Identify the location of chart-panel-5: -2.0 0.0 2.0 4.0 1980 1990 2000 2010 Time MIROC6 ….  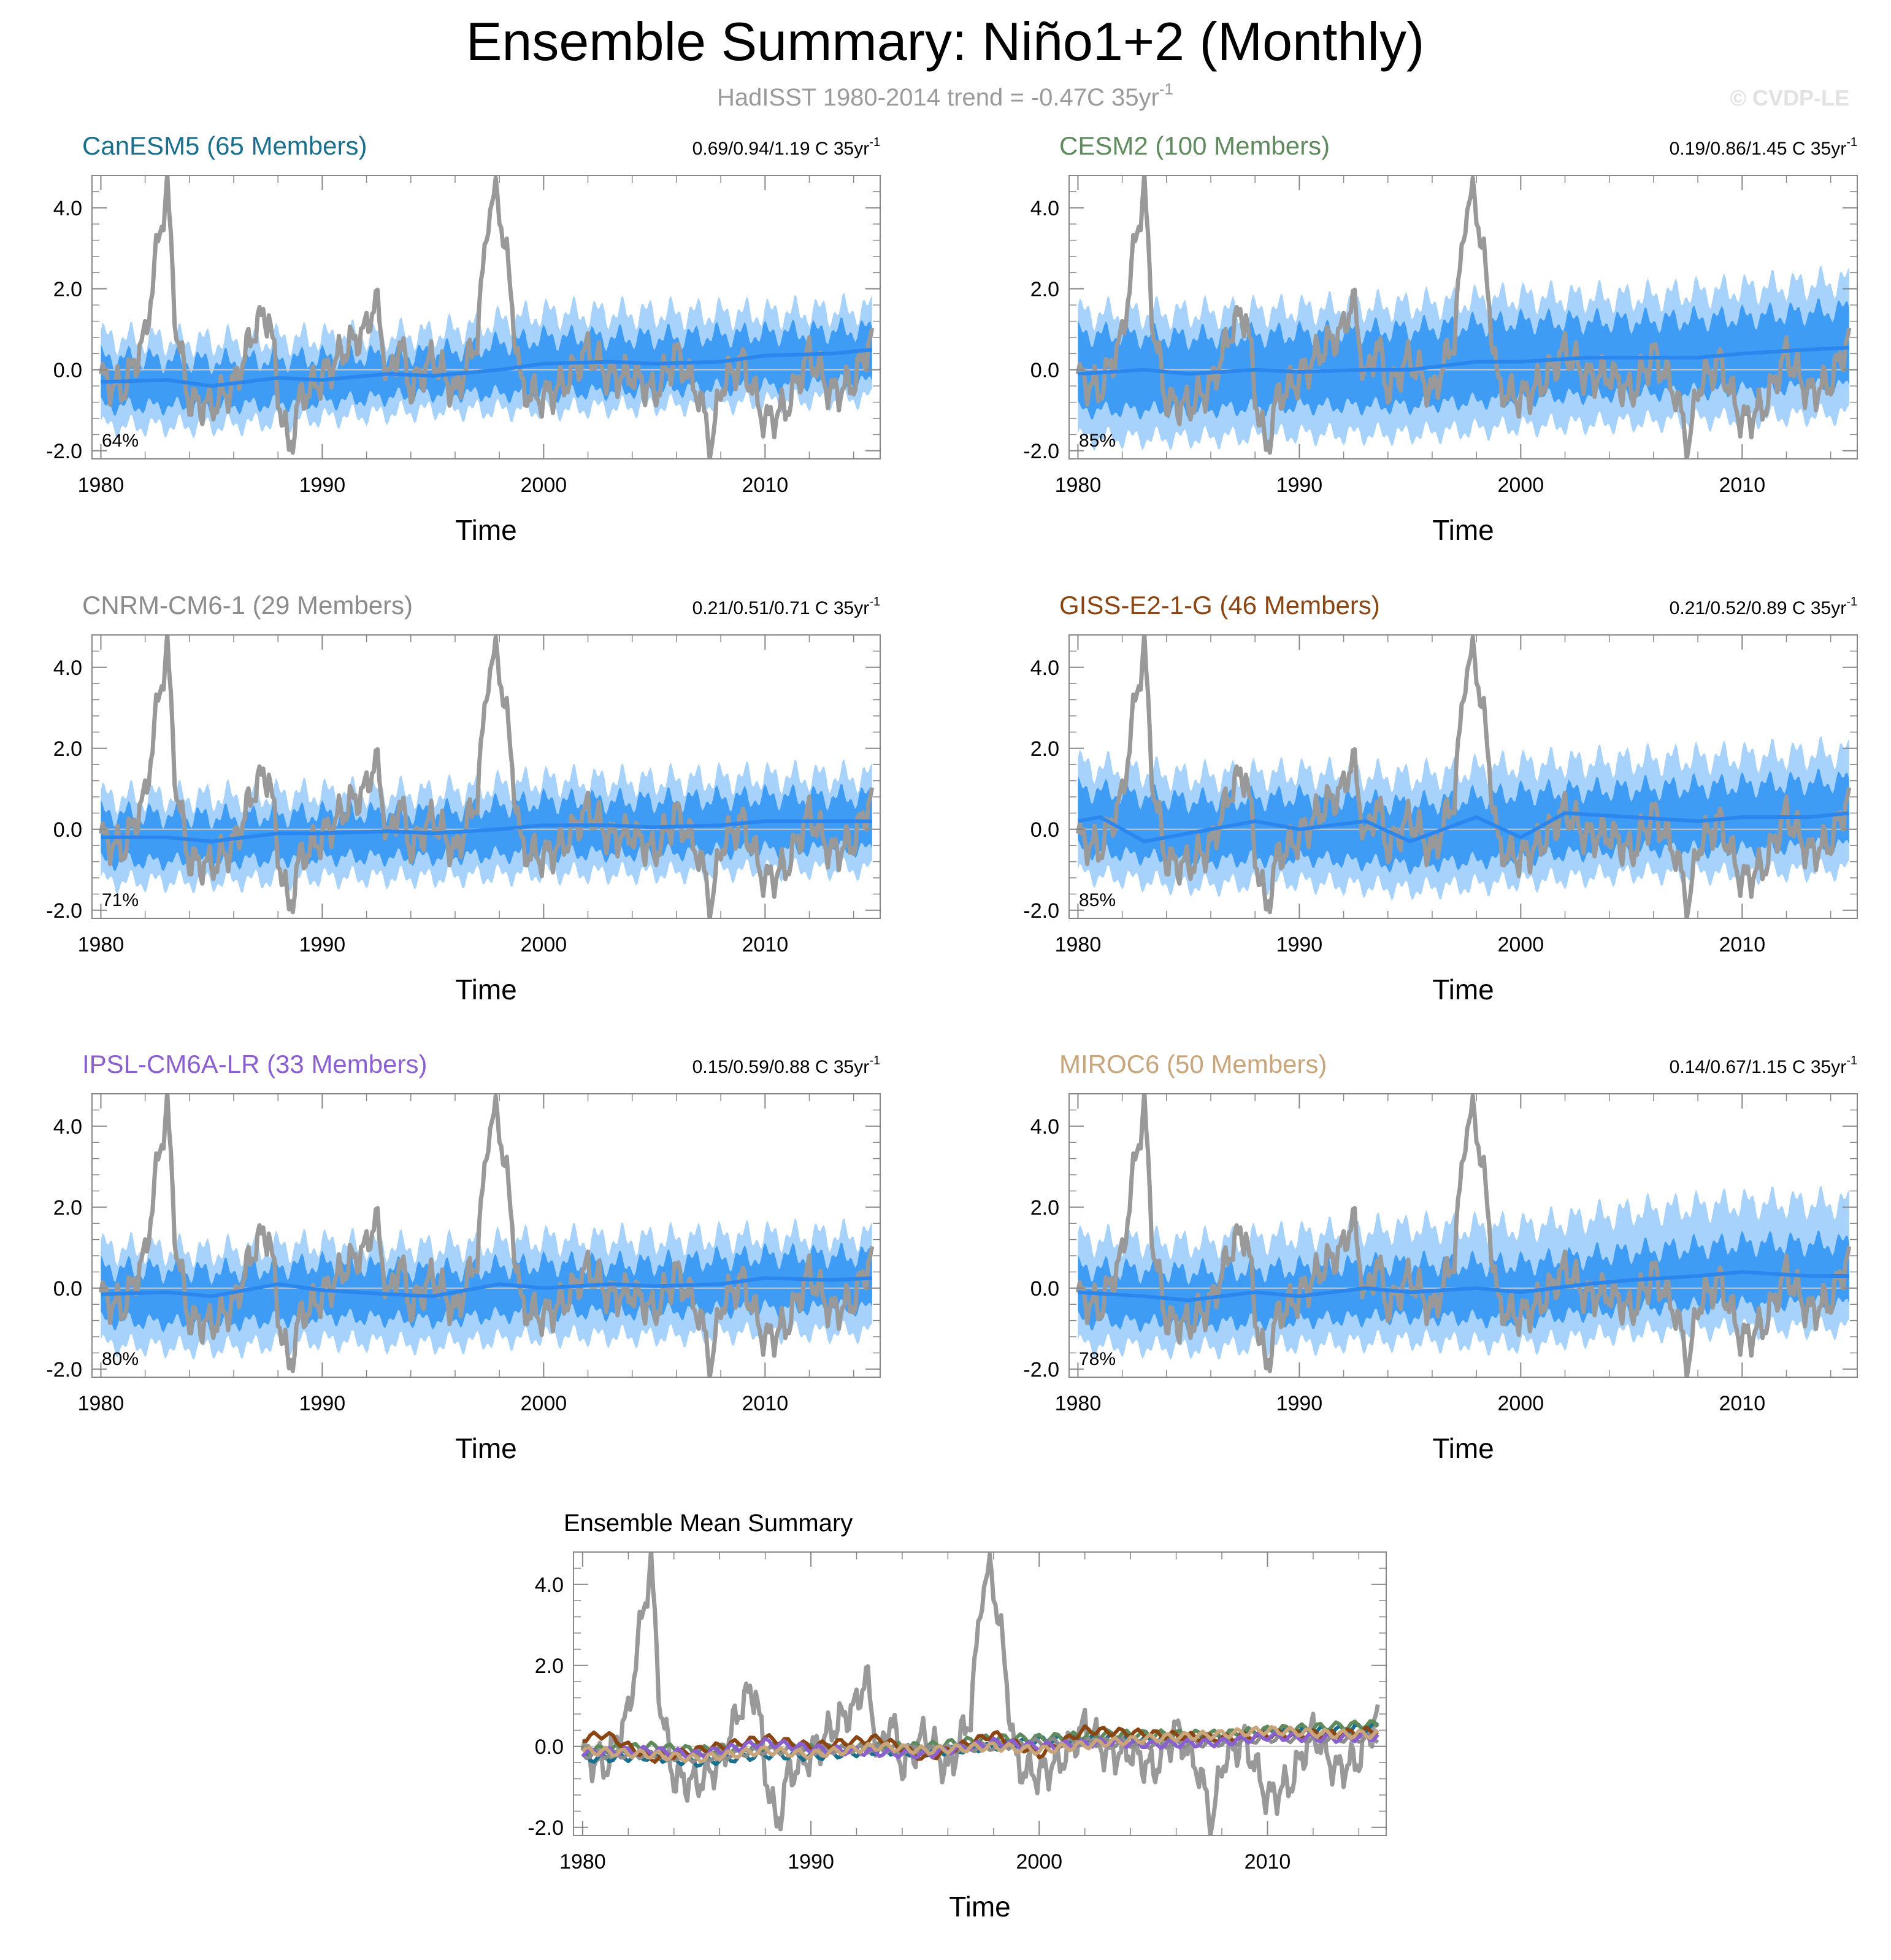
(1441, 1257).